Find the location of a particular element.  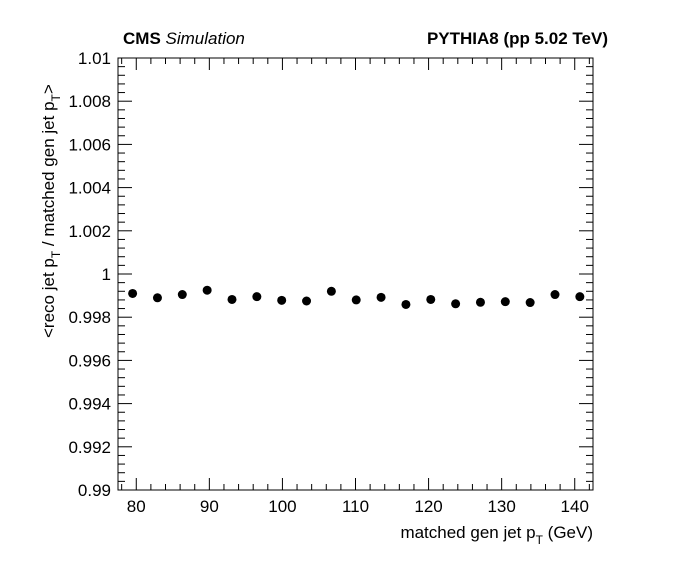

status-label: Simulation is located at coordinates (205, 38).